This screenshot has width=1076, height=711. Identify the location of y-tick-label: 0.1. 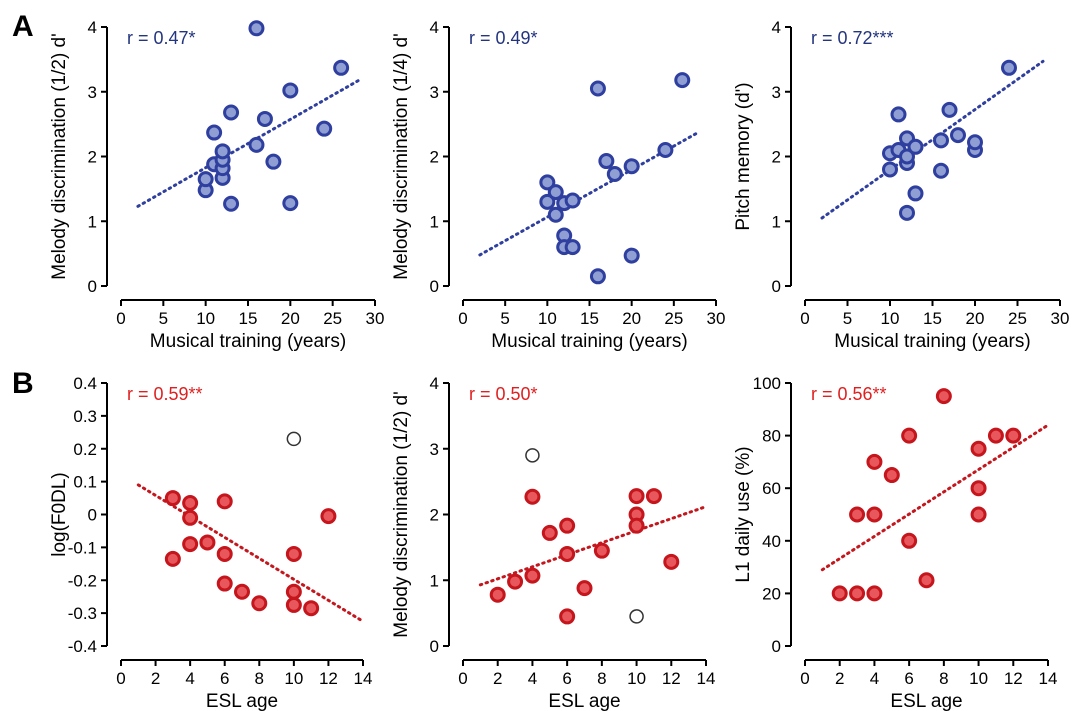
(85, 482).